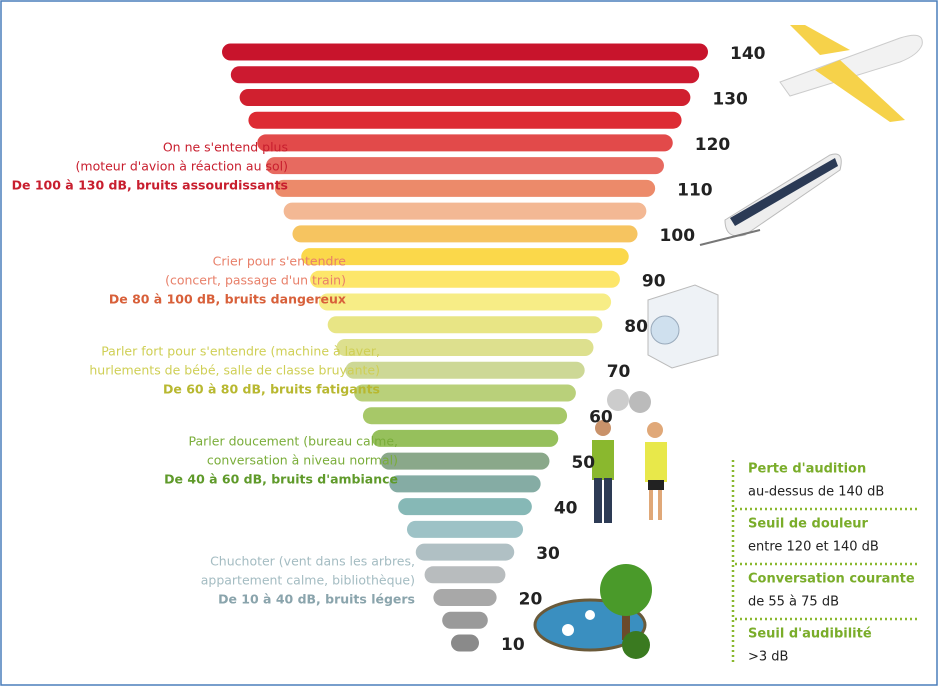  What do you see at coordinates (813, 547) in the screenshot?
I see `legend-text: entre 120 et 140 dB` at bounding box center [813, 547].